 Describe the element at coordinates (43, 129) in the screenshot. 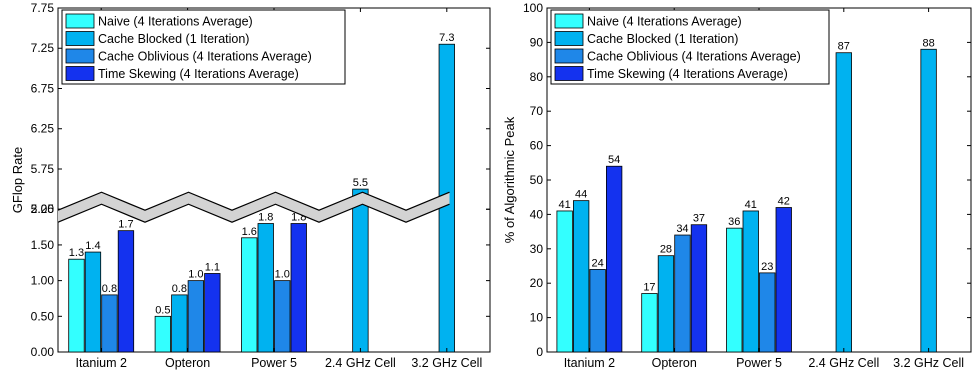

I see `y-tick-label: 6.25` at that location.